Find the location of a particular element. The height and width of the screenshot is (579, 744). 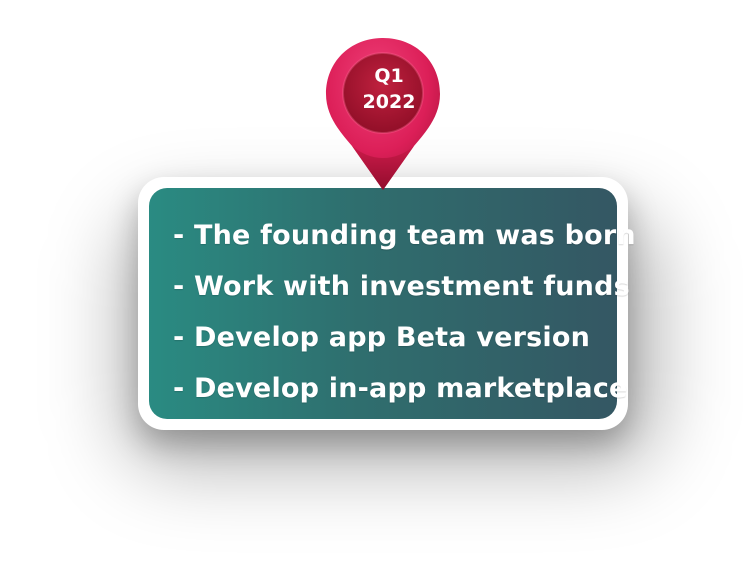

pin-quarter: Q1 is located at coordinates (389, 76).